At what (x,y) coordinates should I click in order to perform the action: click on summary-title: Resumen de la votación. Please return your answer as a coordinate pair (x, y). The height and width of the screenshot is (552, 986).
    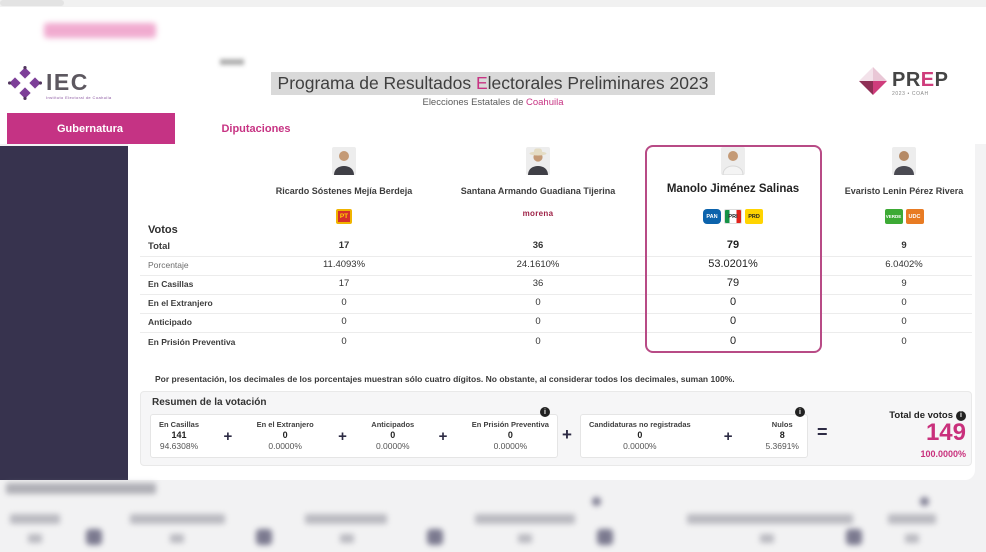
    Looking at the image, I should click on (209, 402).